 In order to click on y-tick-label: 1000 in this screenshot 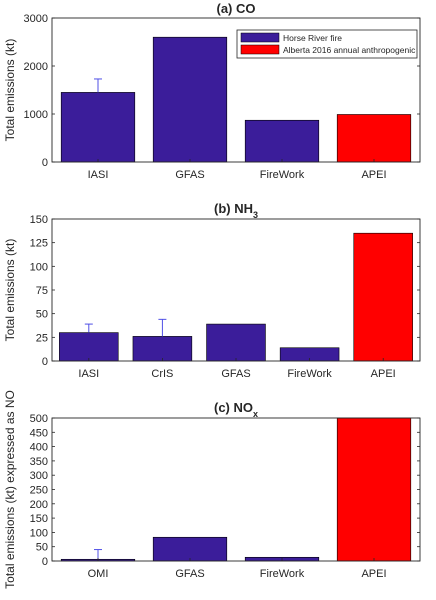, I will do `click(36, 115)`.